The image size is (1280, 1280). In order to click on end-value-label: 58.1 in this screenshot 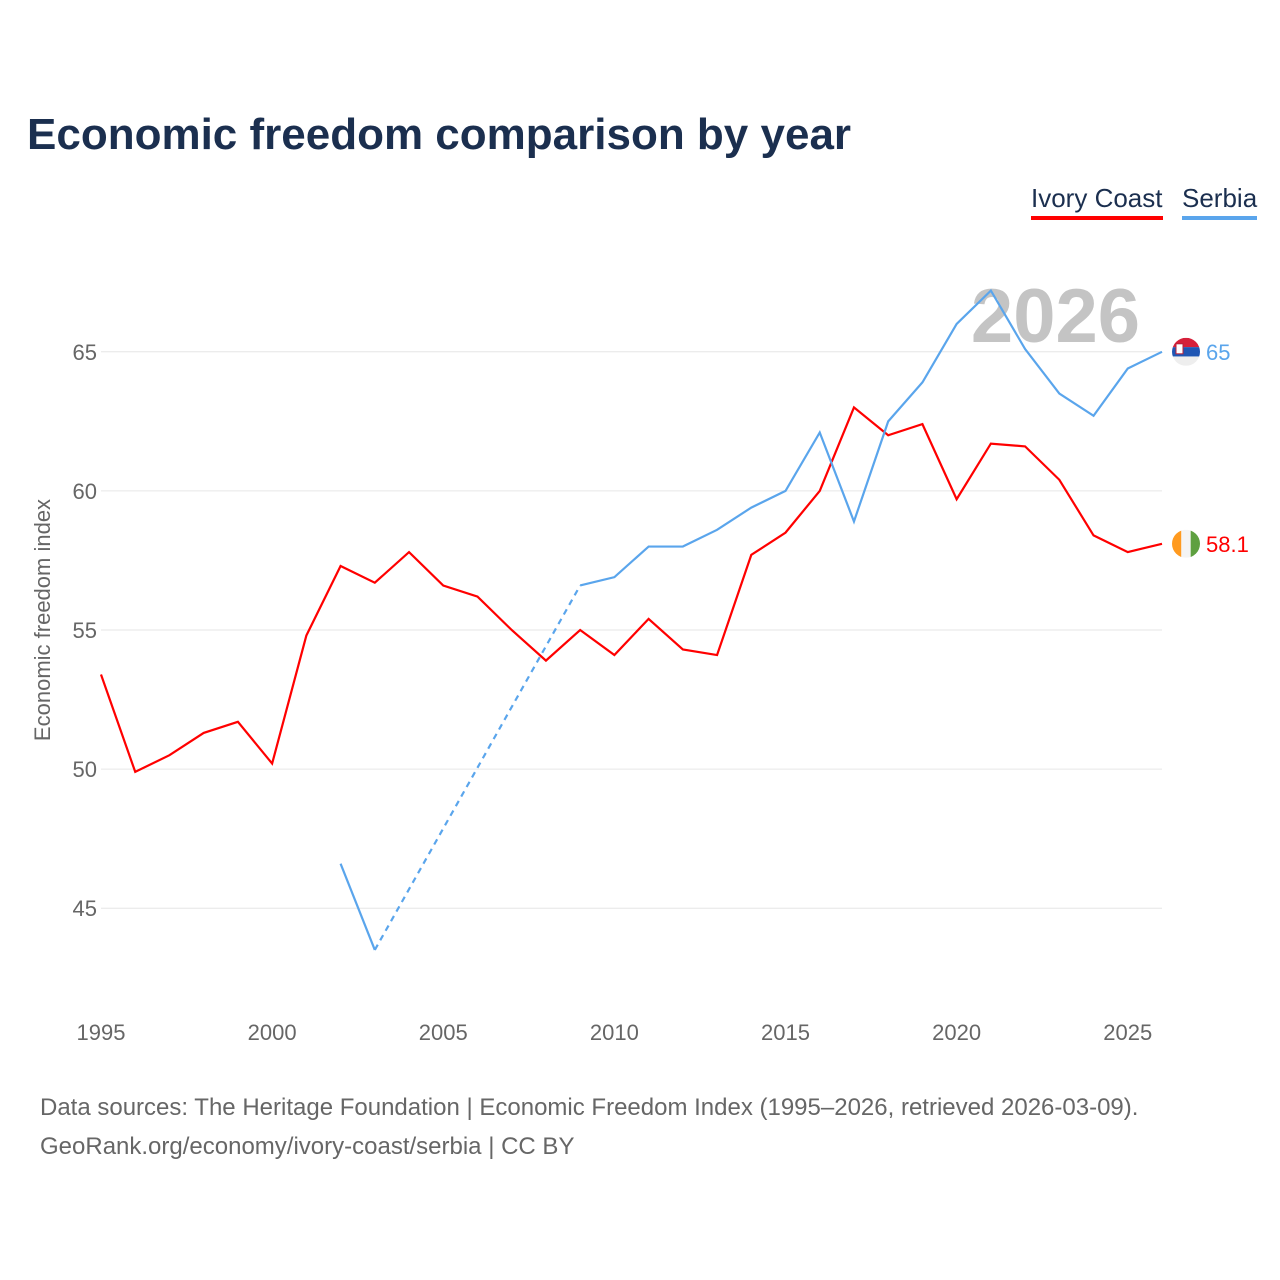, I will do `click(1227, 544)`.